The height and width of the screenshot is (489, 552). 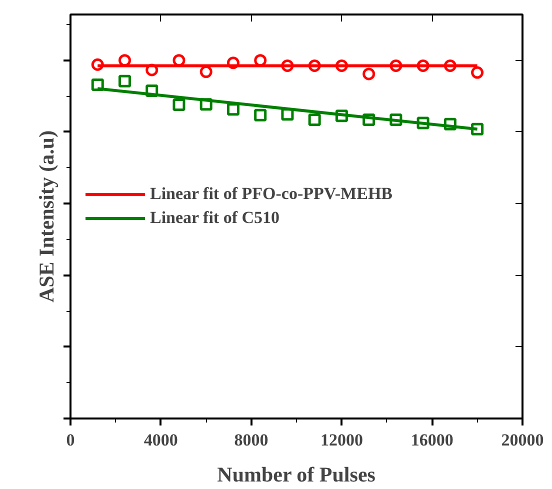 What do you see at coordinates (271, 194) in the screenshot?
I see `legend-label: Linear fit of PFO-co-PPV-MEHB` at bounding box center [271, 194].